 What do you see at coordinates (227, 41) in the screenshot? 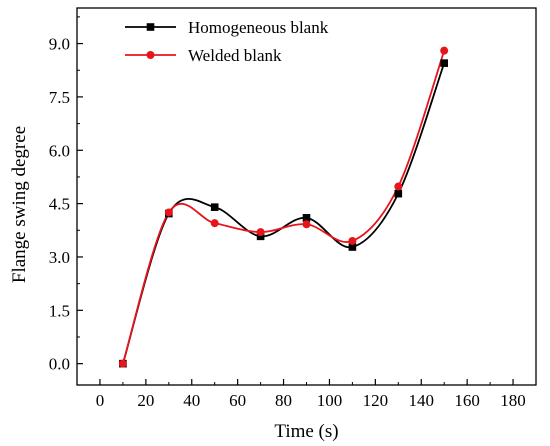
I see `legend: Homogeneous blank Welded blank` at bounding box center [227, 41].